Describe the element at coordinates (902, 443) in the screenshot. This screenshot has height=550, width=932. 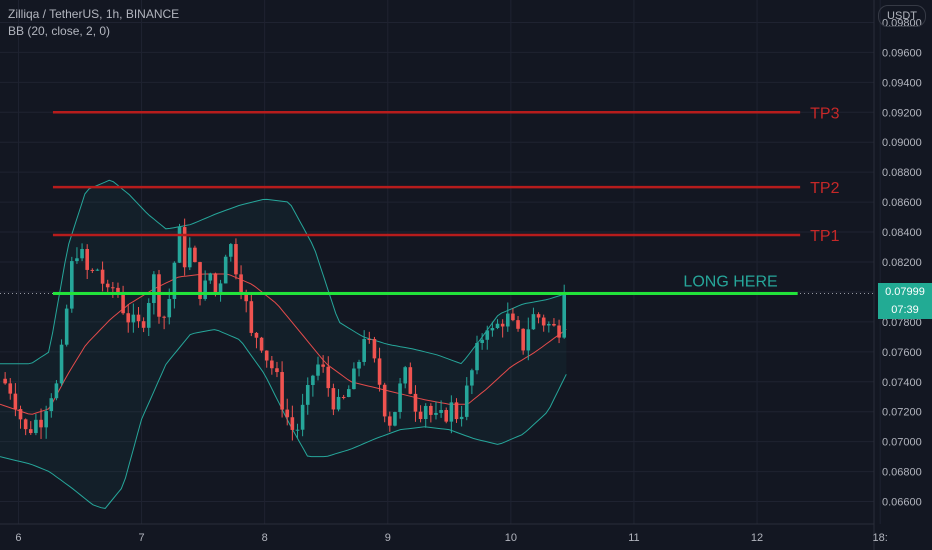
I see `y-tick-label: 0.07000` at that location.